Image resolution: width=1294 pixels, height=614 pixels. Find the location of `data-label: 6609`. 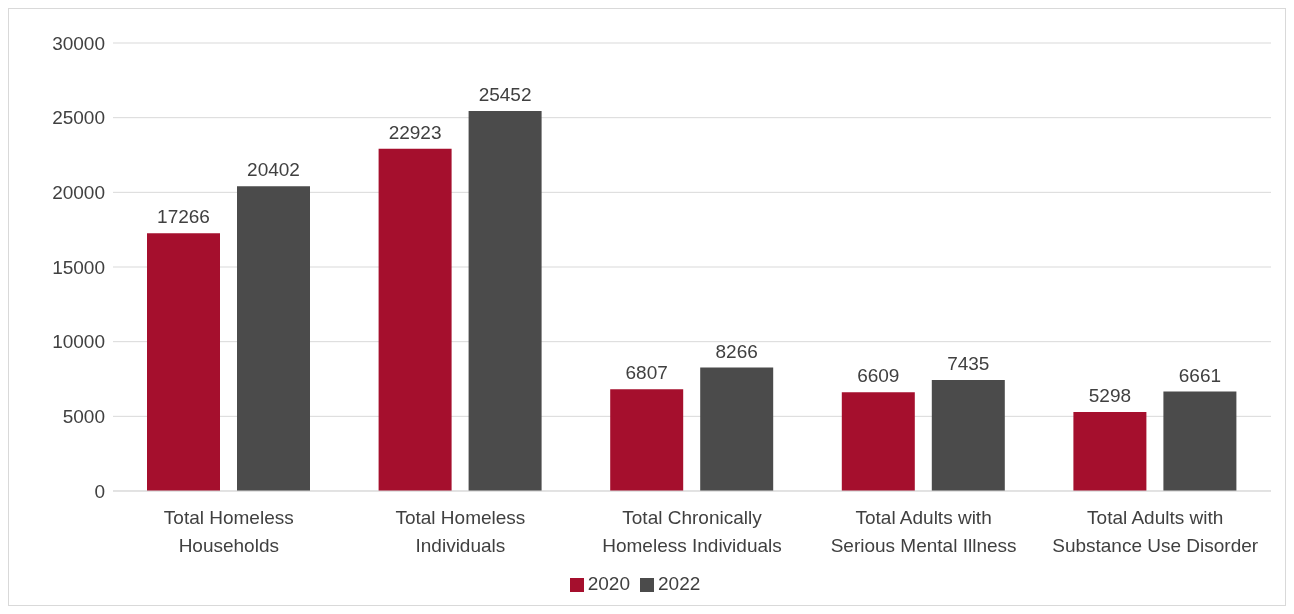

data-label: 6609 is located at coordinates (878, 376).